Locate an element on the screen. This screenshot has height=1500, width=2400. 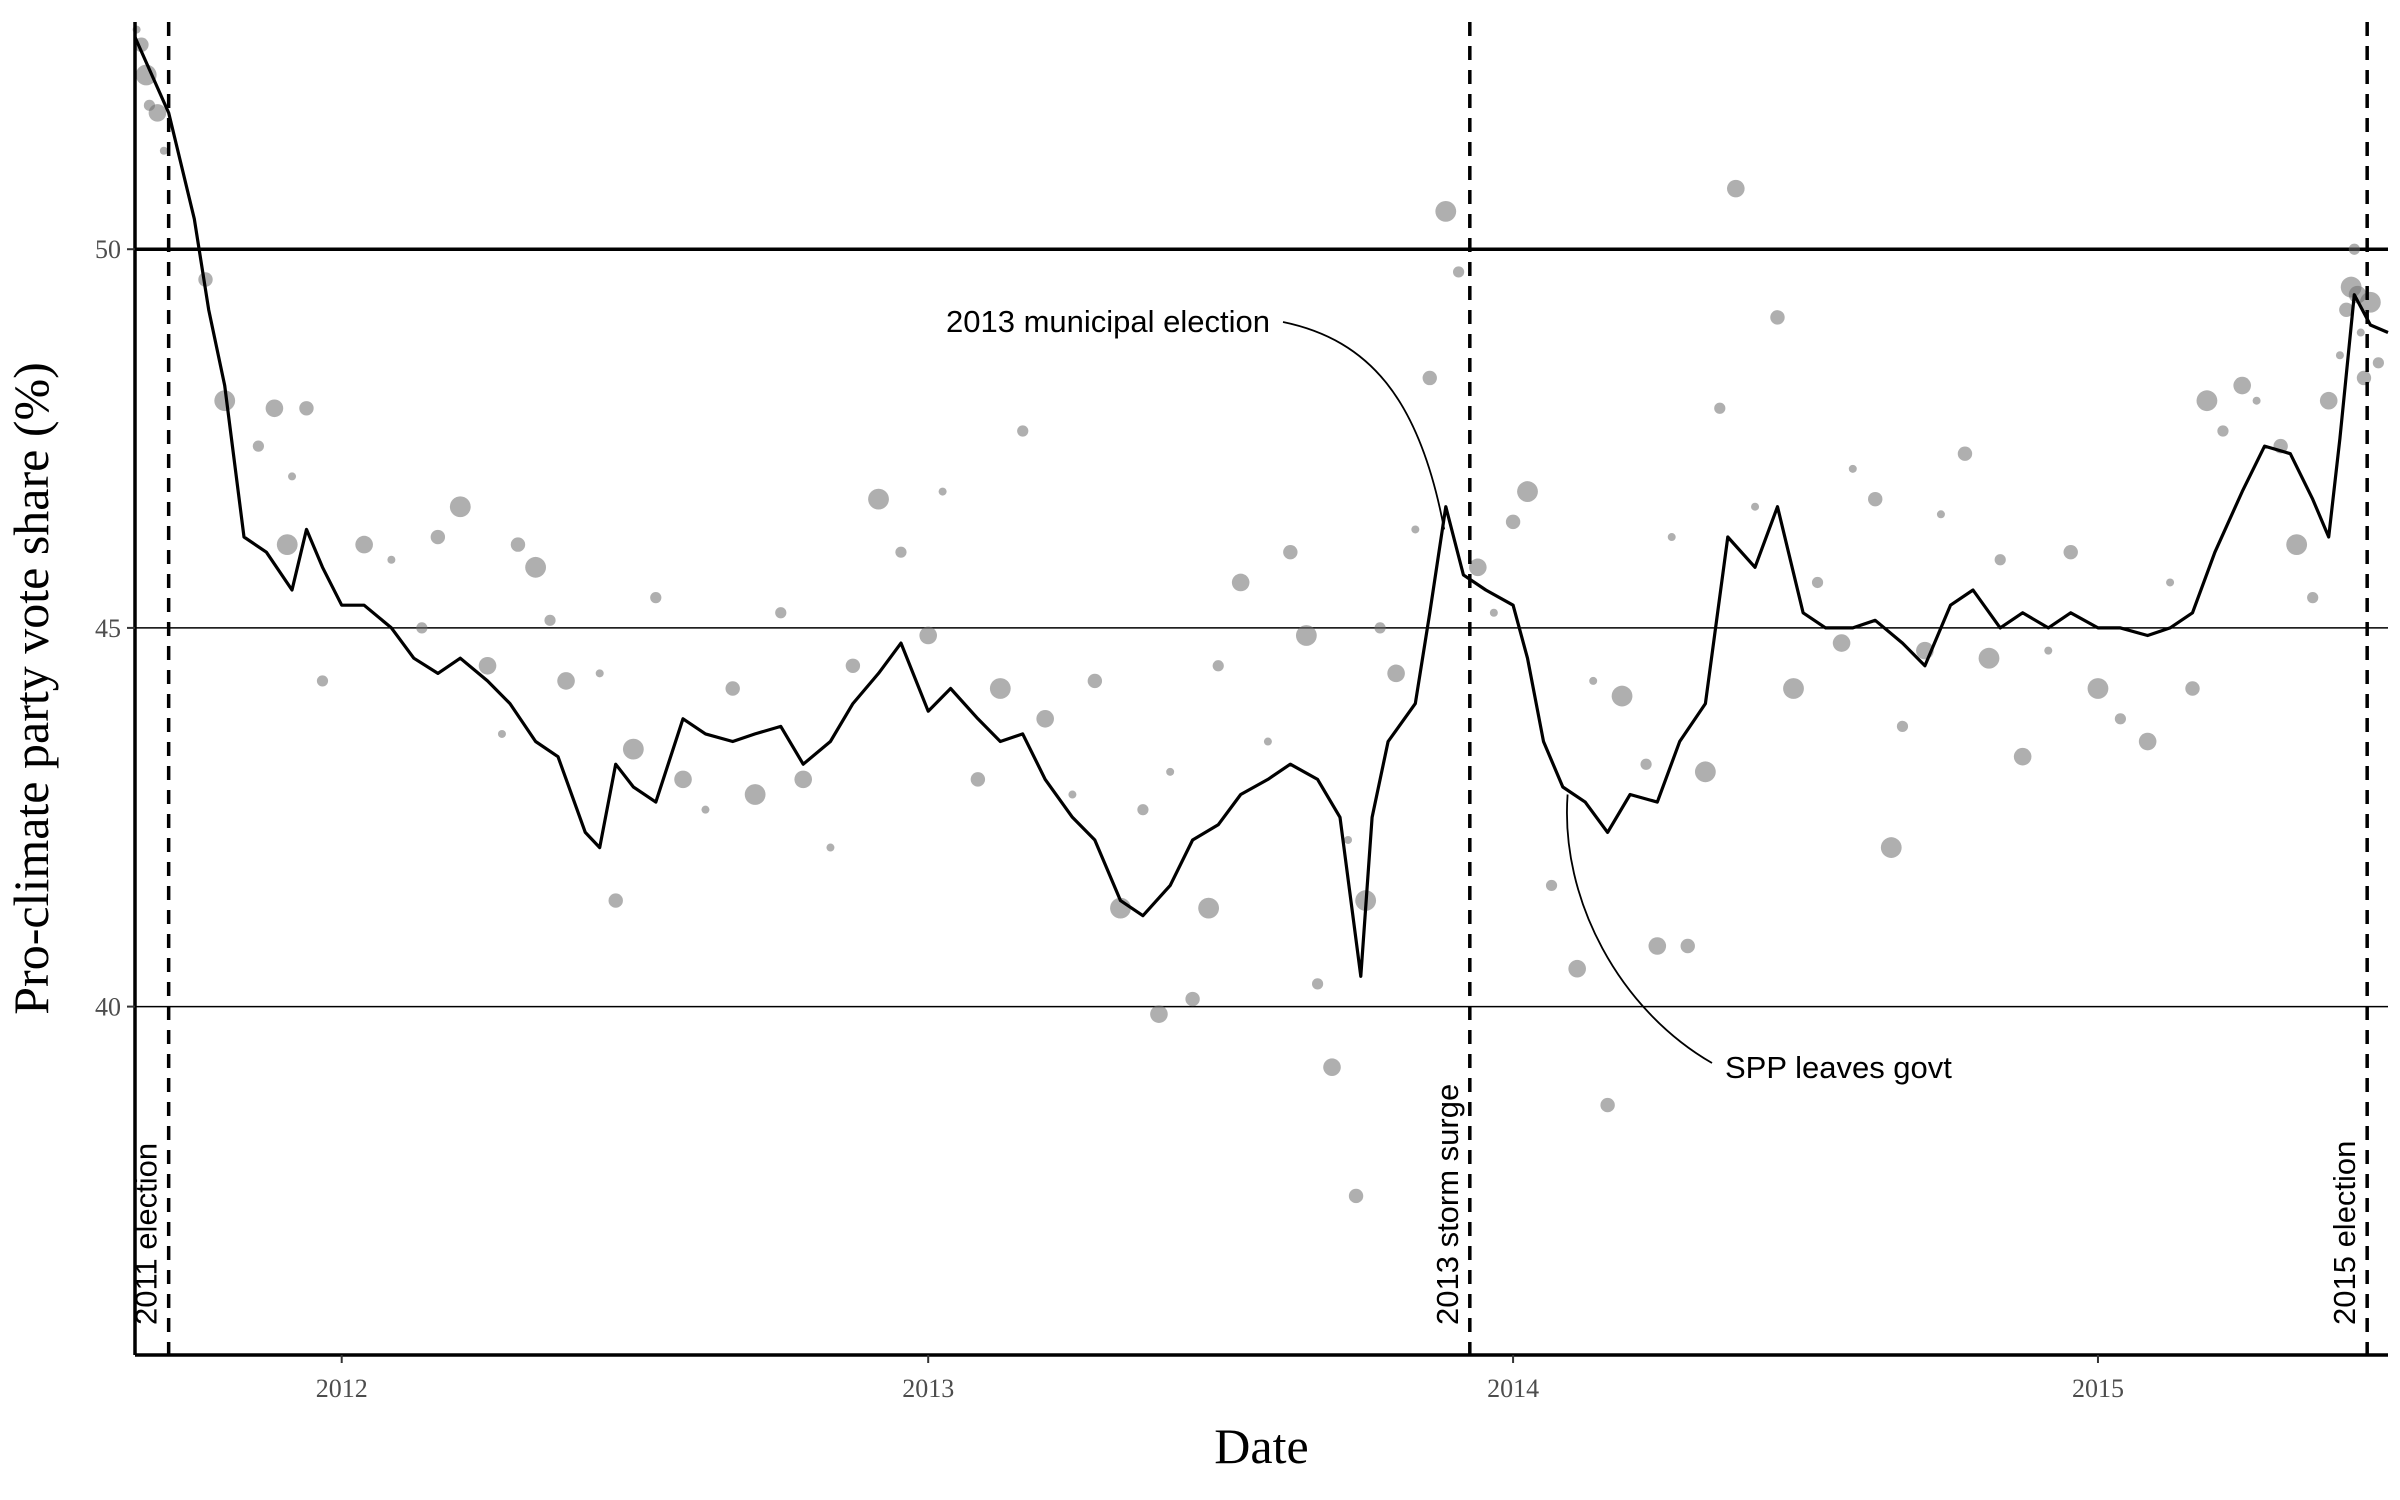
x-tick-label: 2014 is located at coordinates (1513, 1388).